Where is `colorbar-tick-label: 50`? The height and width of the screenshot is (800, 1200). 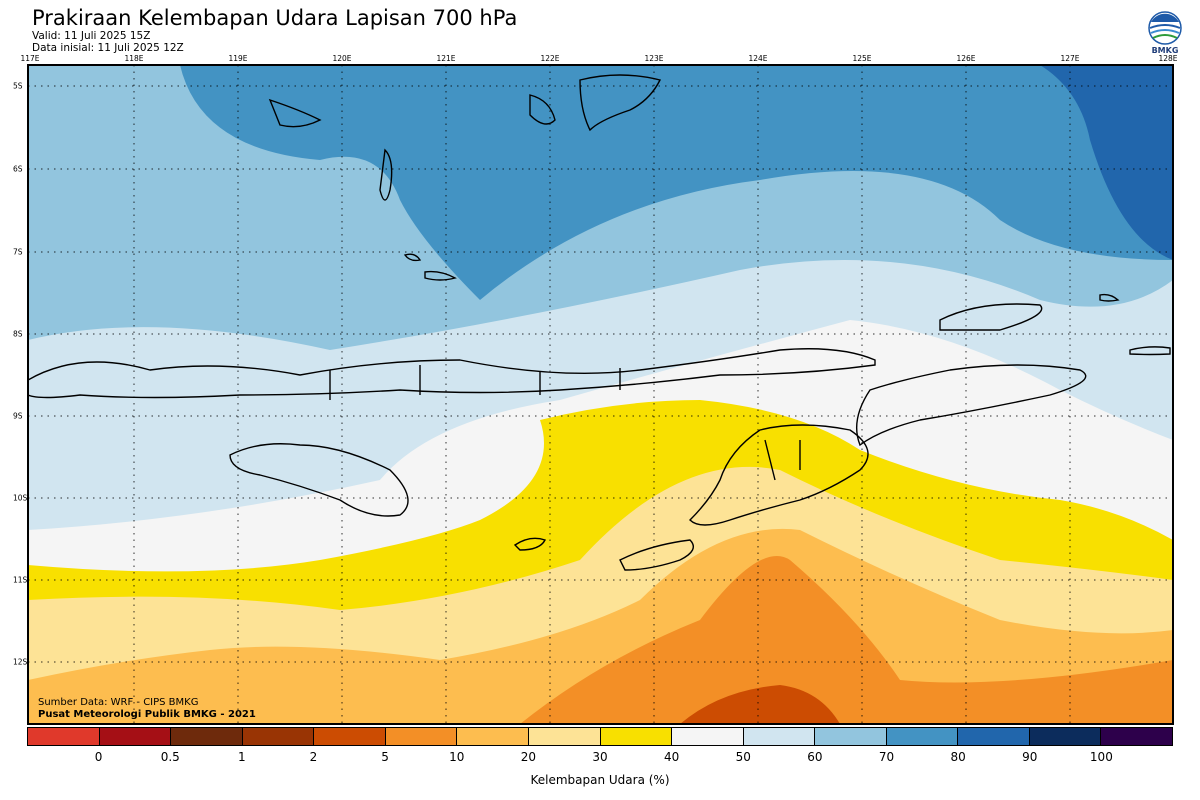 colorbar-tick-label: 50 is located at coordinates (743, 757).